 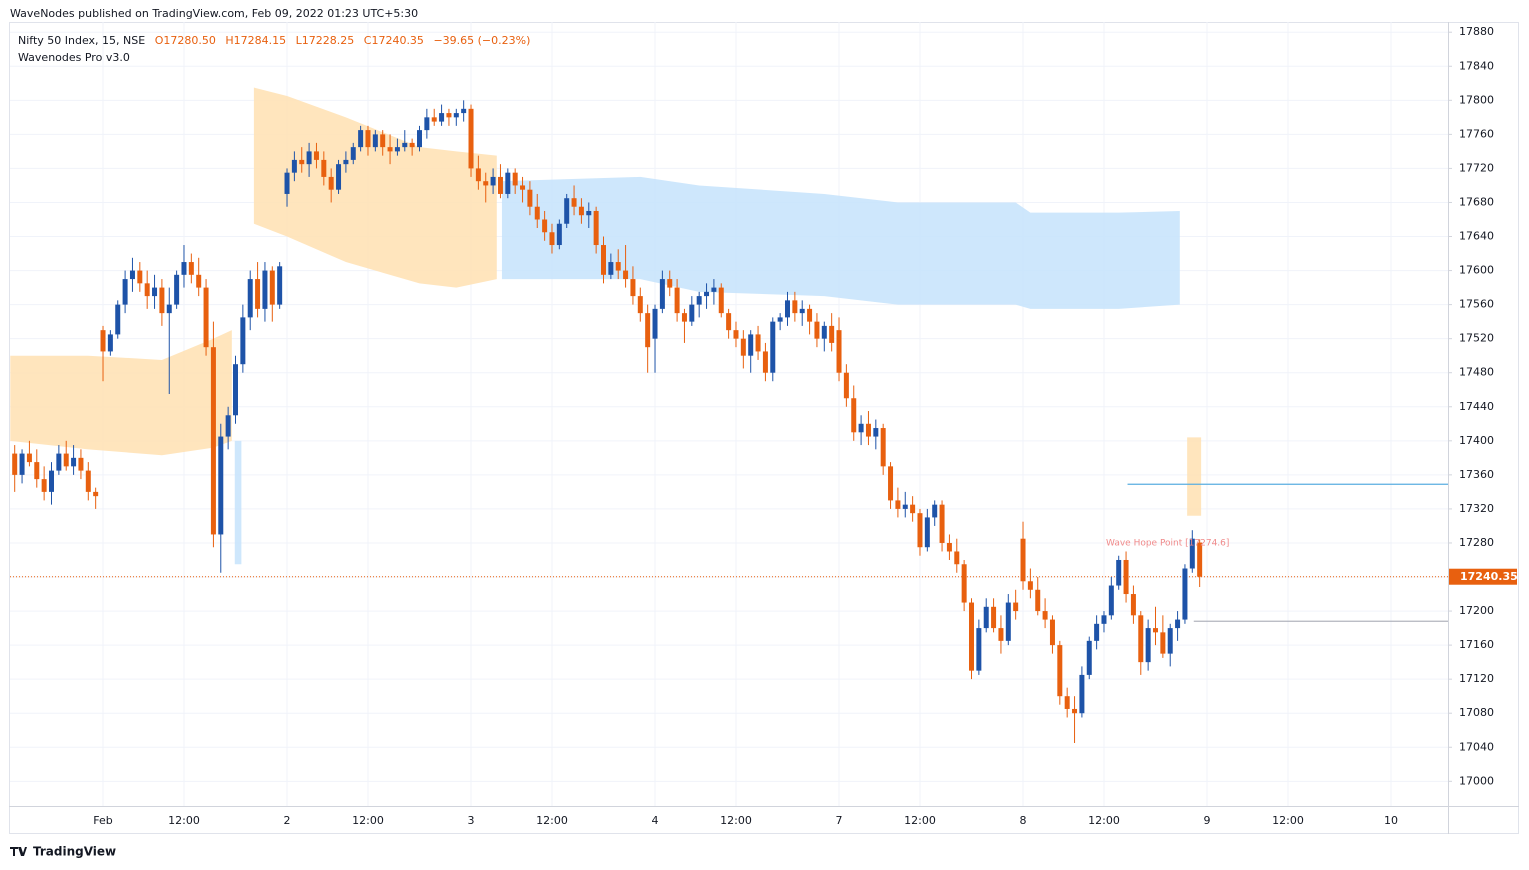 What do you see at coordinates (1476, 542) in the screenshot?
I see `y-tick-label: 17280` at bounding box center [1476, 542].